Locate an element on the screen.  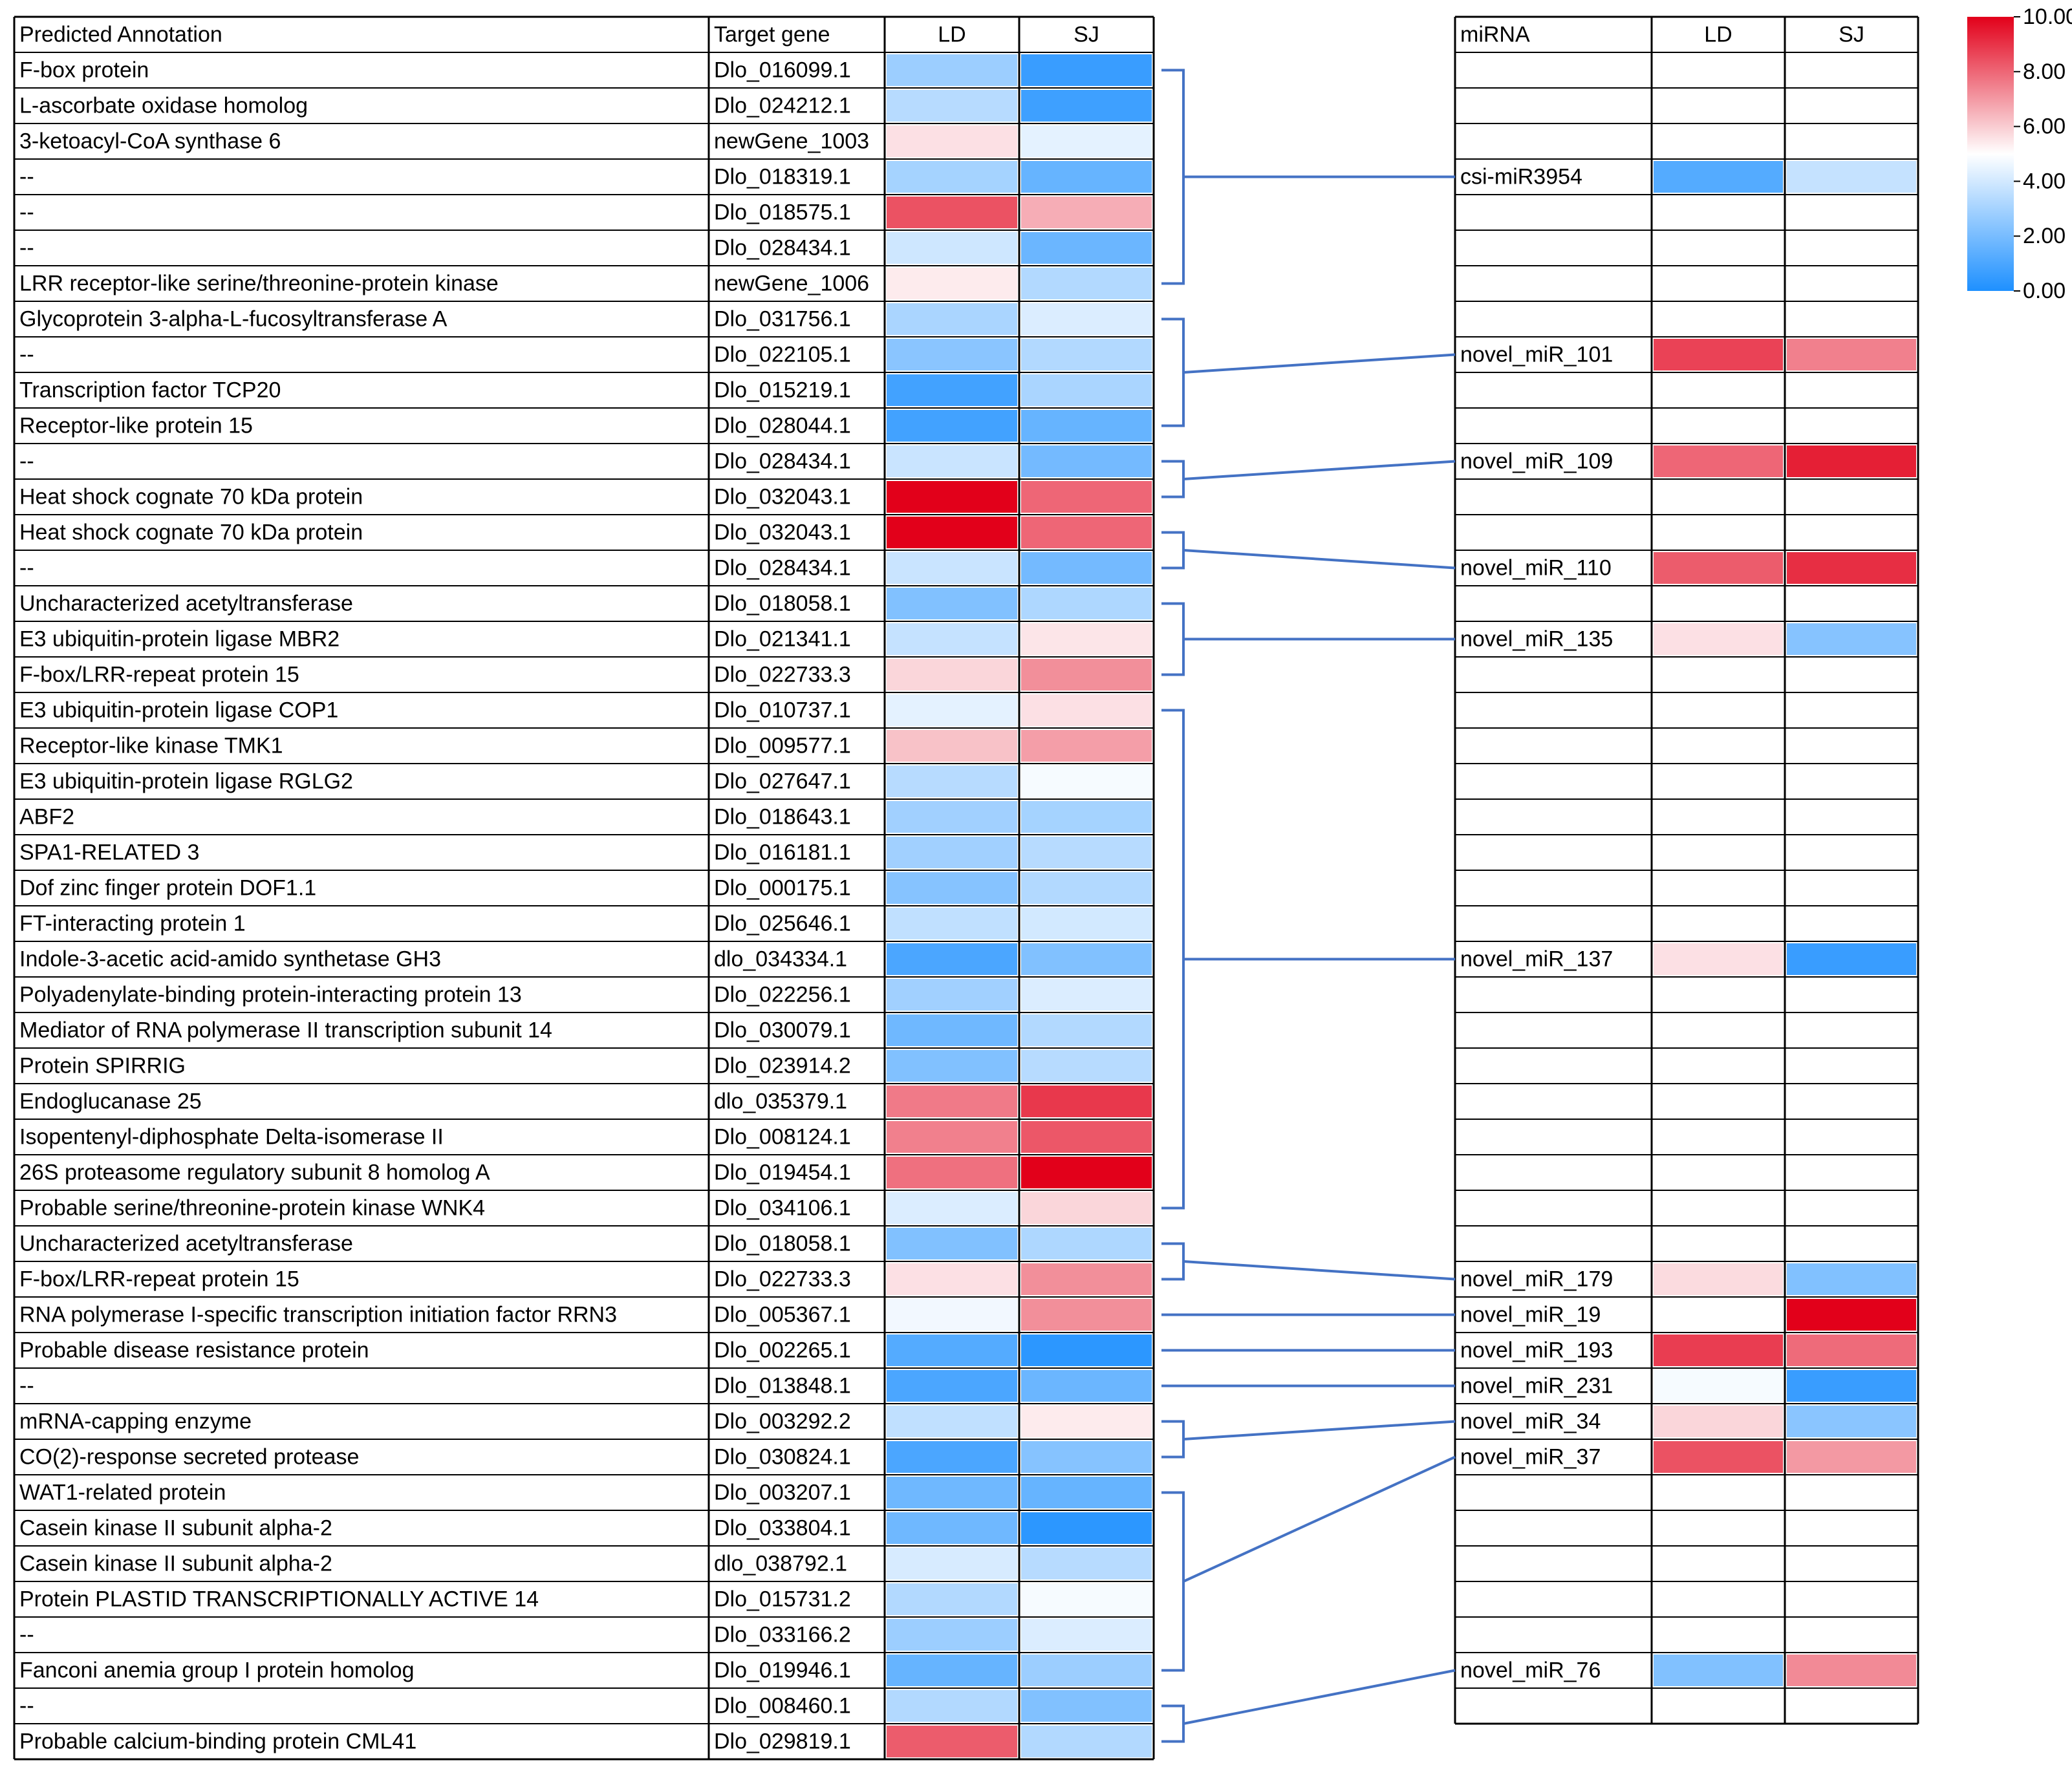
legend-tick-label: 6.00 is located at coordinates (2044, 126).